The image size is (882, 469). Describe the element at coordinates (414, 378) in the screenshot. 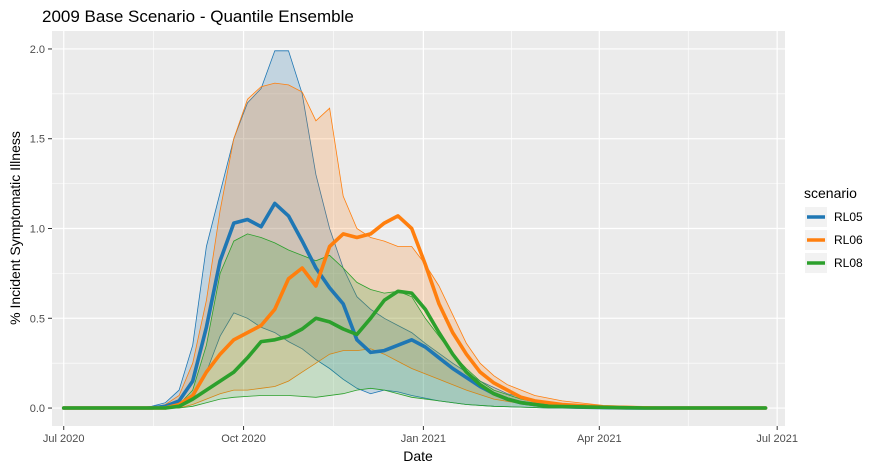

I see `lower-bound-rl06` at that location.